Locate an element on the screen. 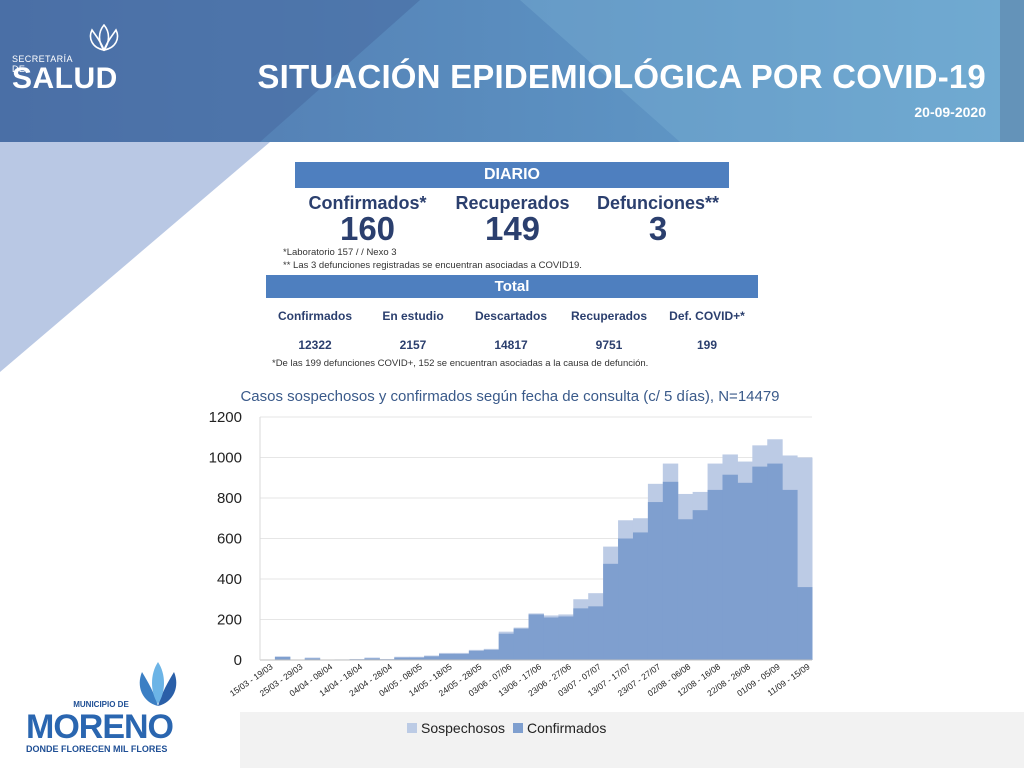 Image resolution: width=1024 pixels, height=768 pixels. report-date: 20-09-2020 is located at coordinates (950, 112).